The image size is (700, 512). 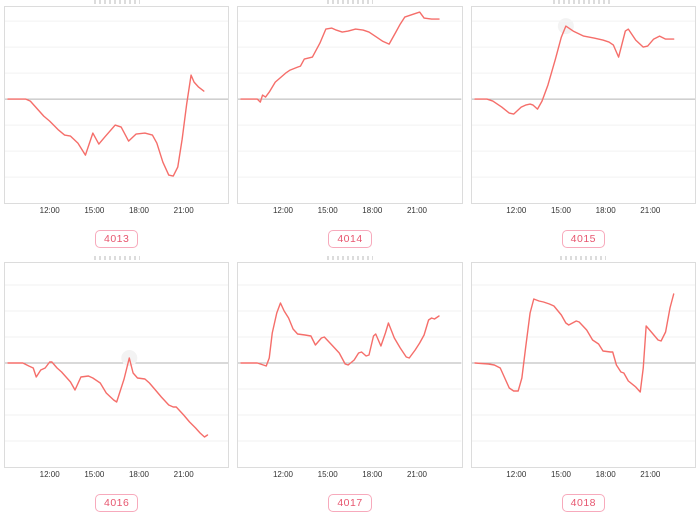 I want to click on chart-id-badge: 4017, so click(x=350, y=503).